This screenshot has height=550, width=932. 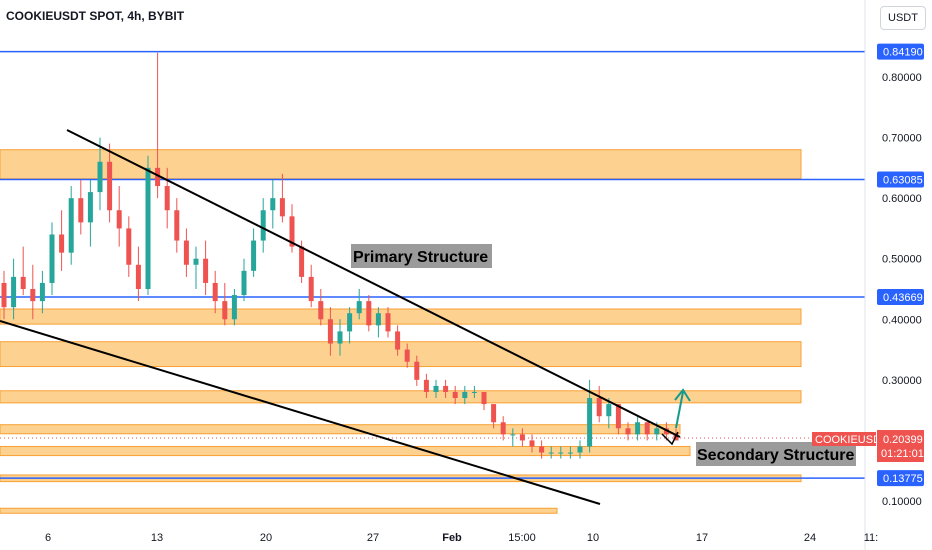 I want to click on price-tick-label: 0.40000, so click(x=902, y=320).